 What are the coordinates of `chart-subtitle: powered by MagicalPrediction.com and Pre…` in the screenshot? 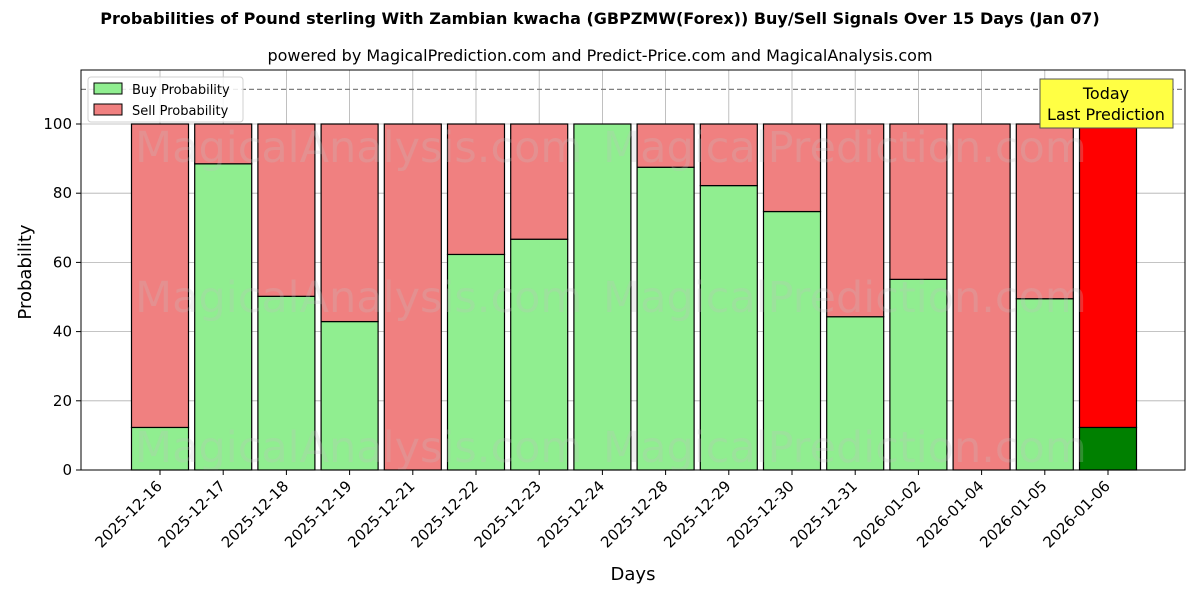 It's located at (600, 55).